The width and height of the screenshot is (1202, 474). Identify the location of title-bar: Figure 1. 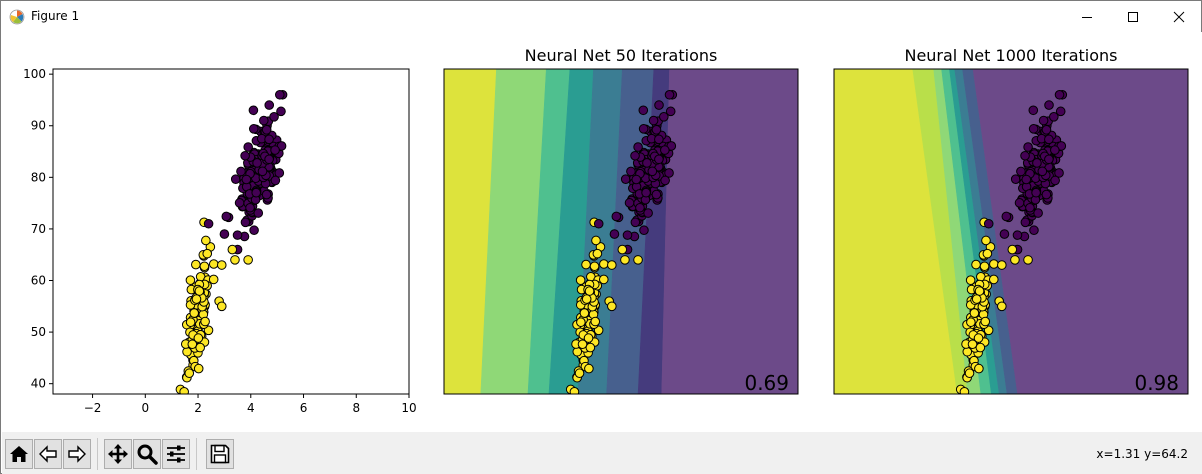
(601, 16).